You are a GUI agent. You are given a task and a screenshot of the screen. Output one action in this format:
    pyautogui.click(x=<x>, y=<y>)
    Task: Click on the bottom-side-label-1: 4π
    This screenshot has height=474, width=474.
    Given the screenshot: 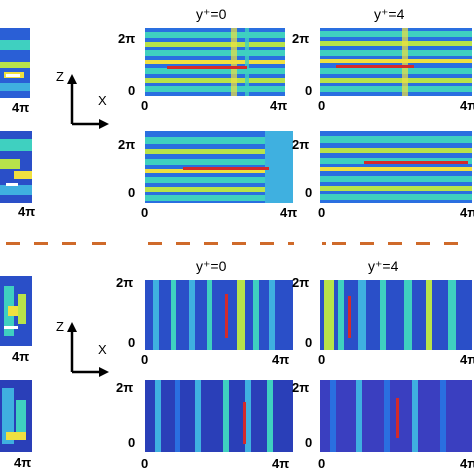 What is the action you would take?
    pyautogui.click(x=21, y=356)
    